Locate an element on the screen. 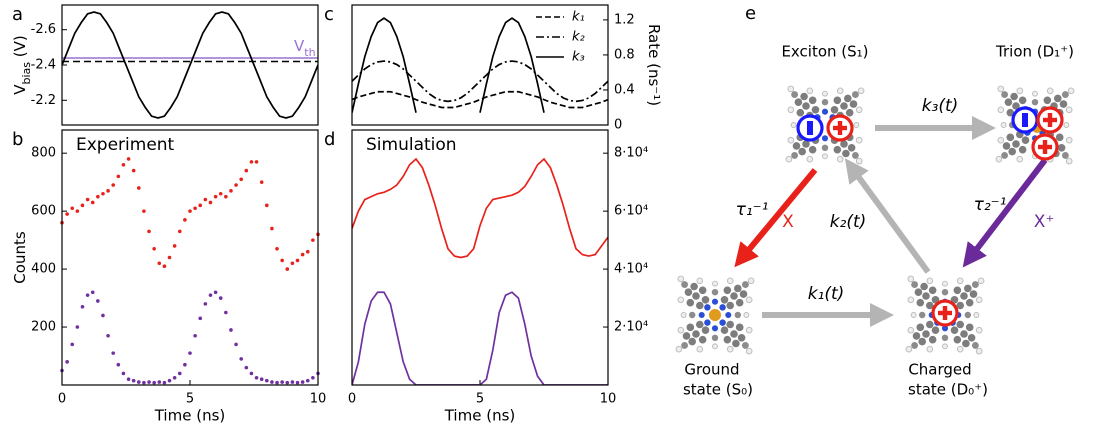  y-axis-label: Vbias (V) is located at coordinates (22, 65).